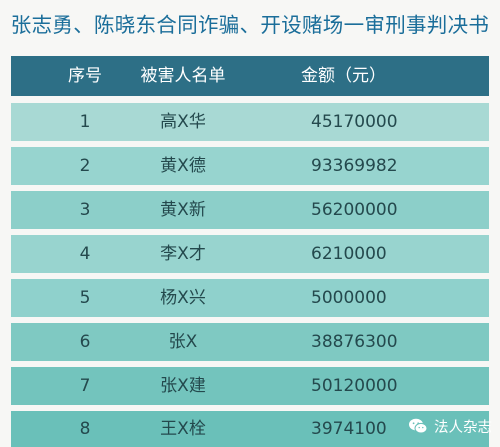 The image size is (500, 447). What do you see at coordinates (183, 386) in the screenshot?
I see `row-name: 张X建` at bounding box center [183, 386].